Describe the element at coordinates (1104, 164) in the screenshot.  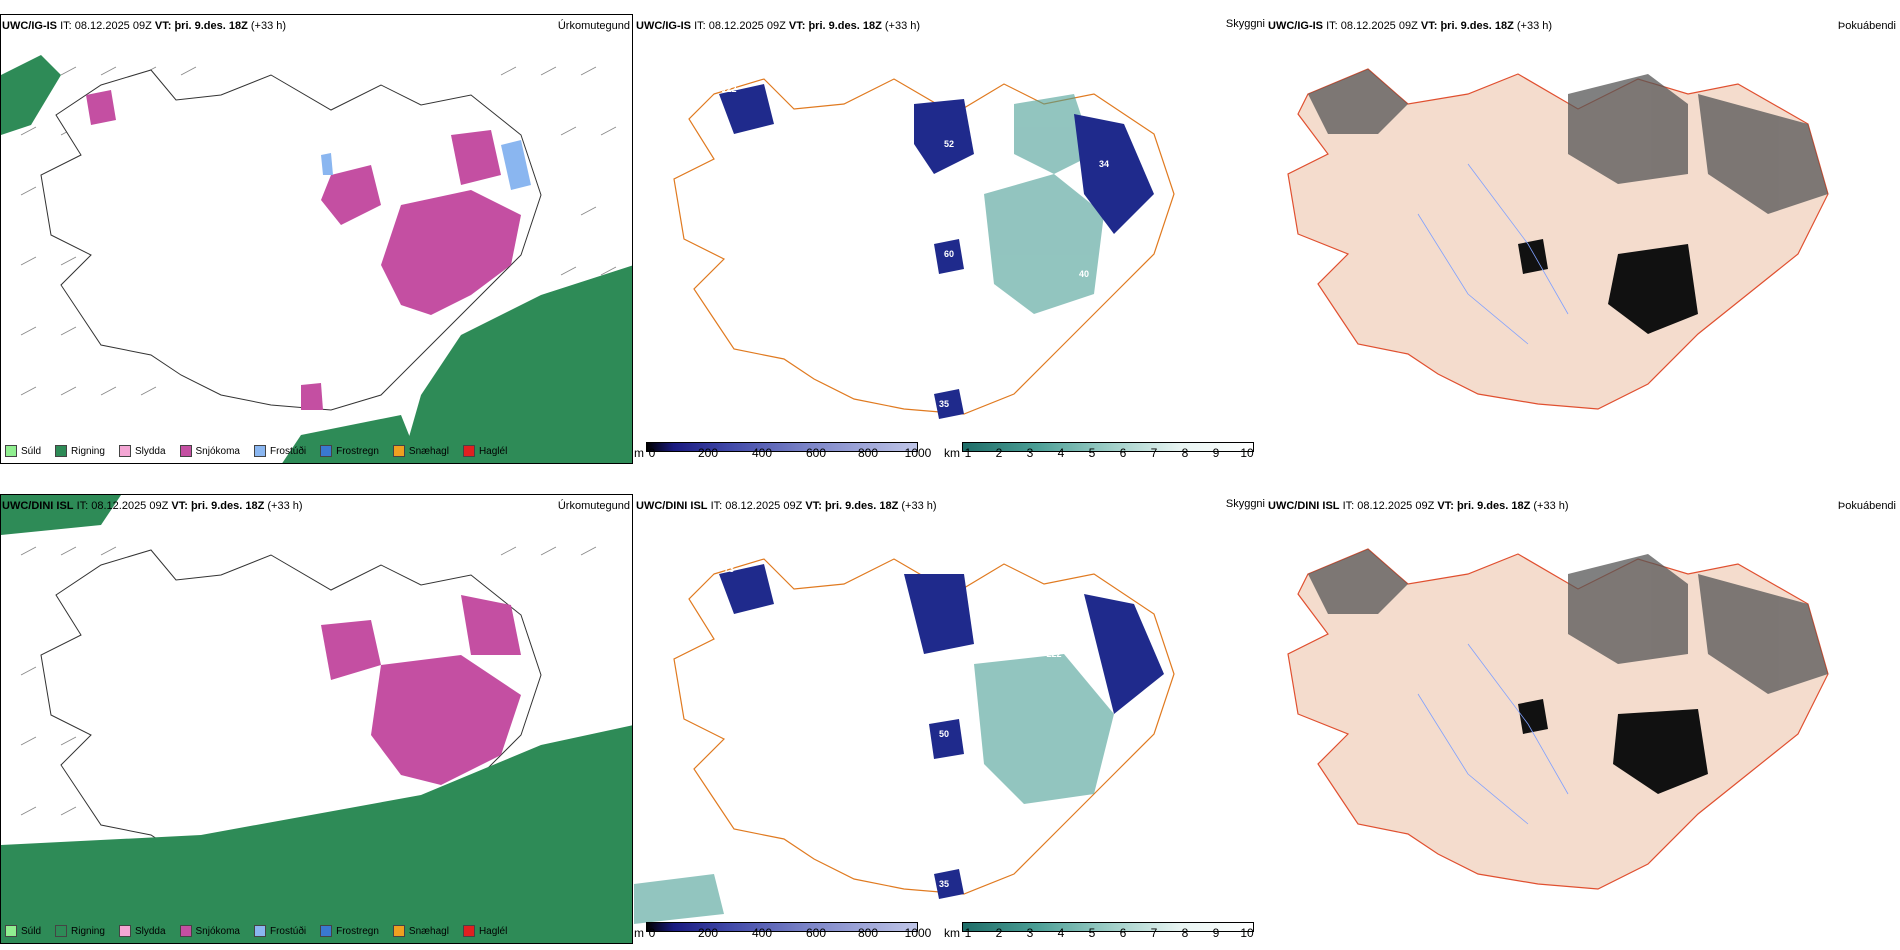
I see `depth-label: 34` at that location.